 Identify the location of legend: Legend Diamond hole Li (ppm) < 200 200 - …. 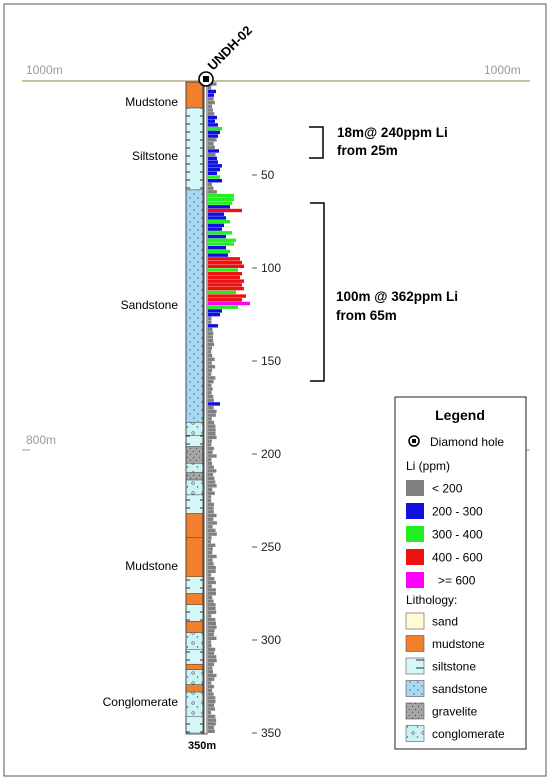
(460, 573).